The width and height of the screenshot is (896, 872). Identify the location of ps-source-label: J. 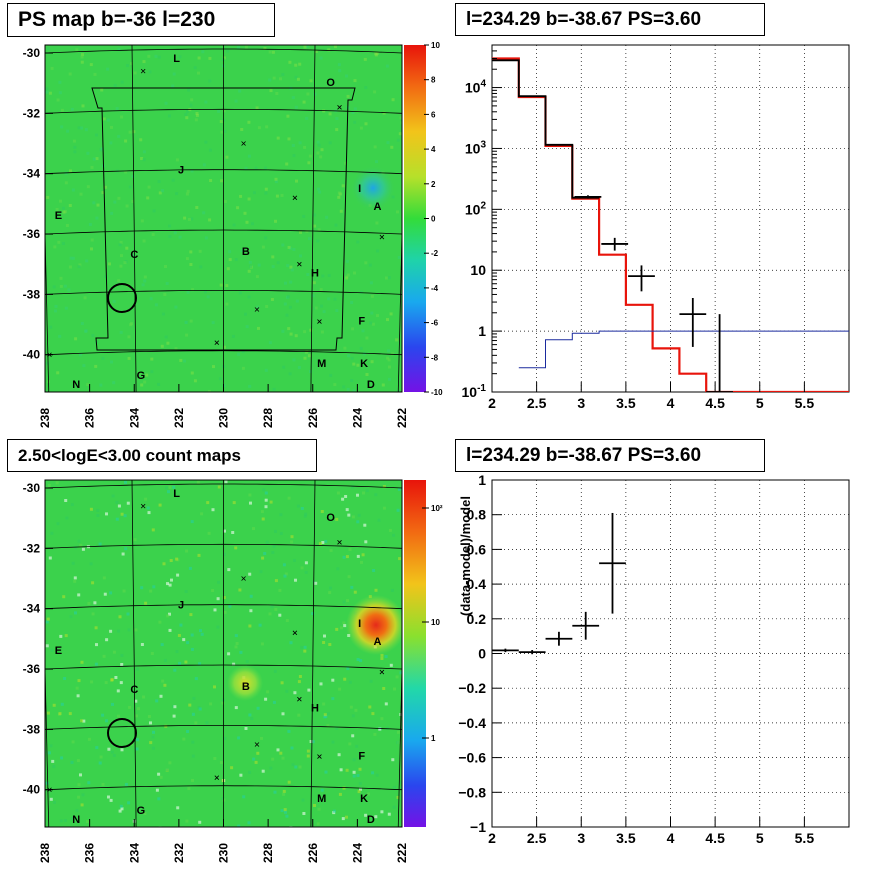
(181, 171).